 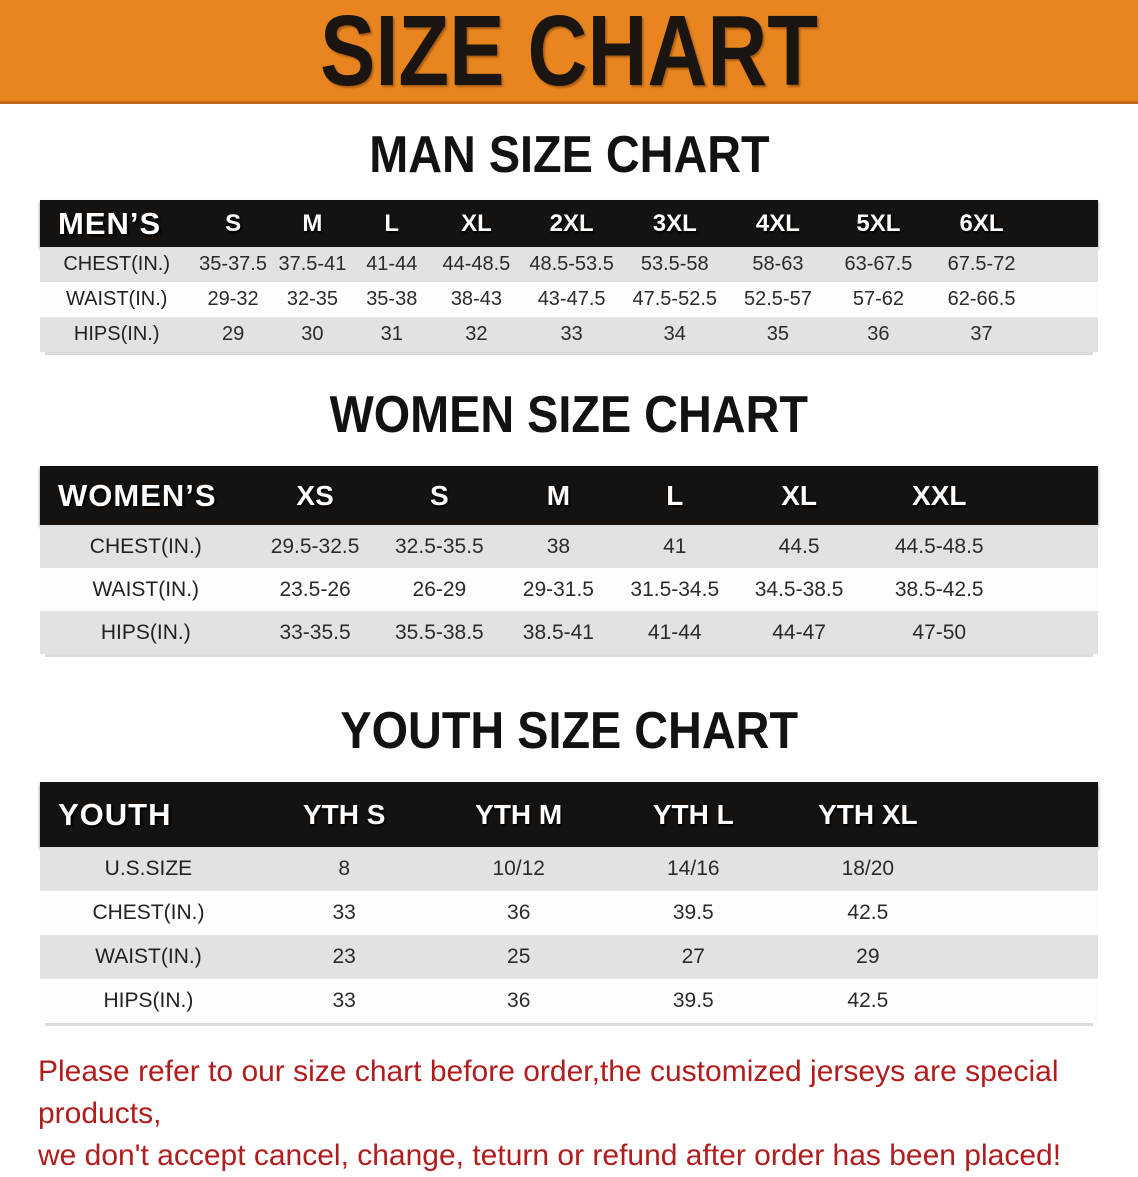 What do you see at coordinates (868, 868) in the screenshot?
I see `value-cell: 18/20` at bounding box center [868, 868].